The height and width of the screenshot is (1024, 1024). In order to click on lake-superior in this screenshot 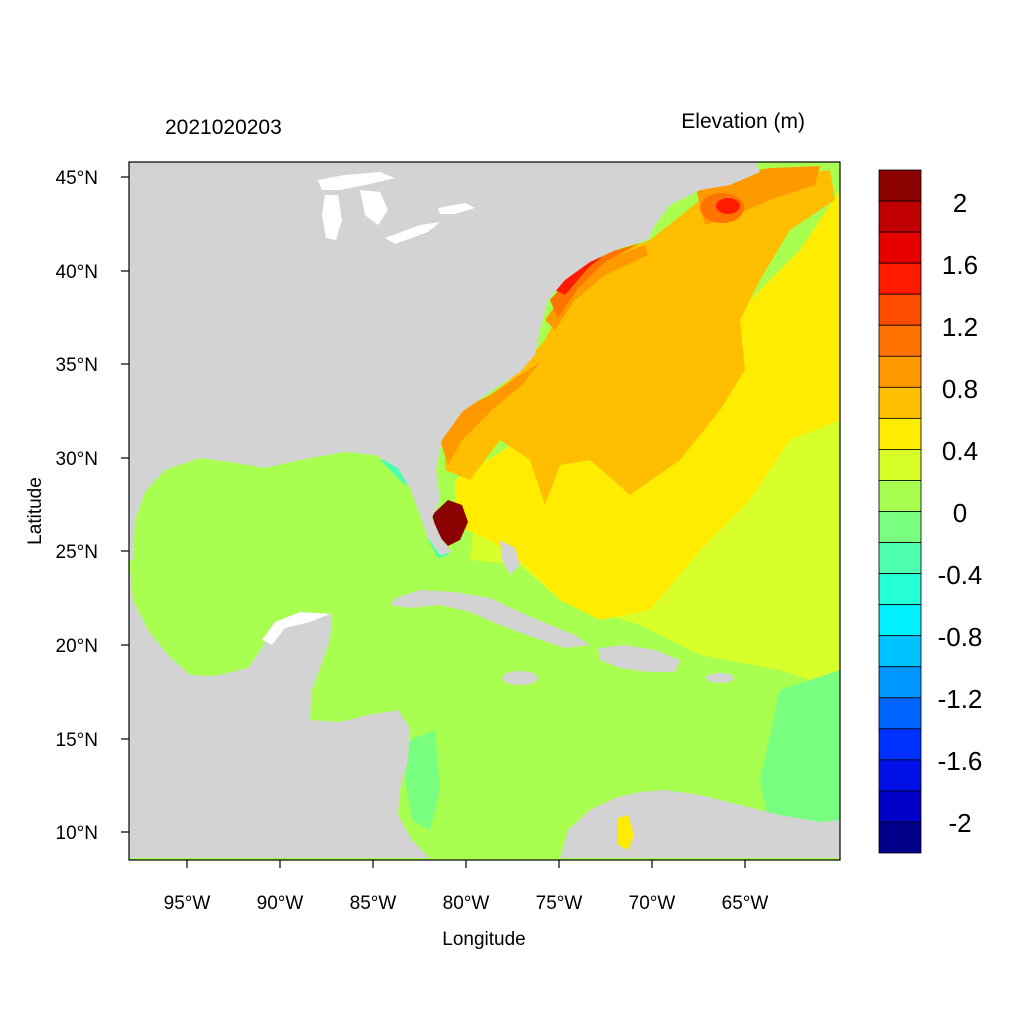, I will do `click(356, 181)`.